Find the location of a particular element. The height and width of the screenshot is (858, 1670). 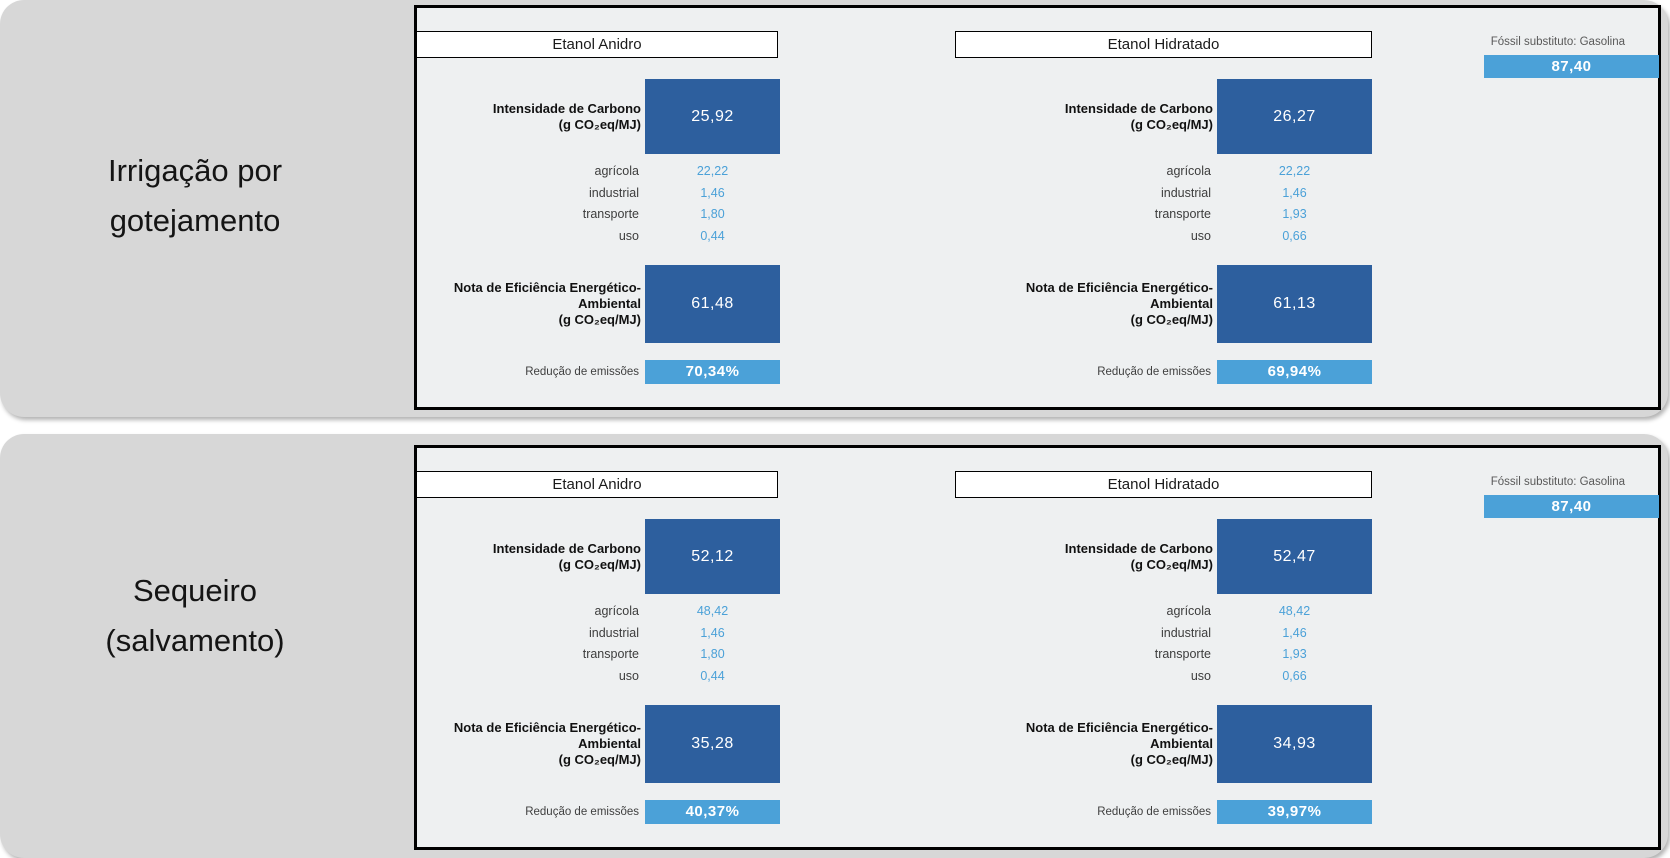

efficiency-score-value-box: 35,28 is located at coordinates (712, 744).